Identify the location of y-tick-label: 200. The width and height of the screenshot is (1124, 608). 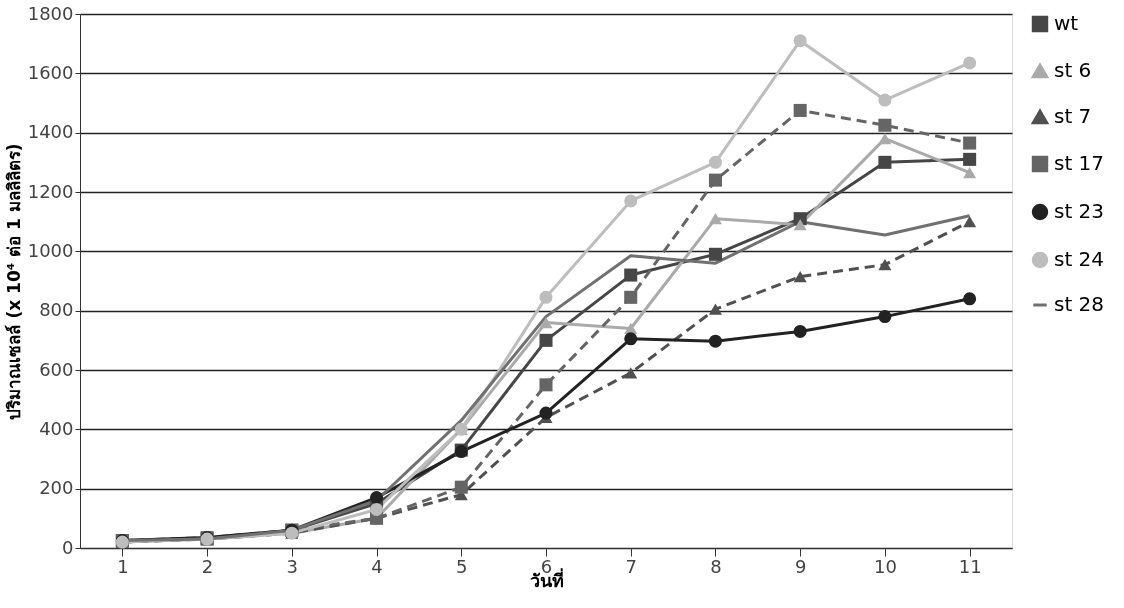
(56, 488).